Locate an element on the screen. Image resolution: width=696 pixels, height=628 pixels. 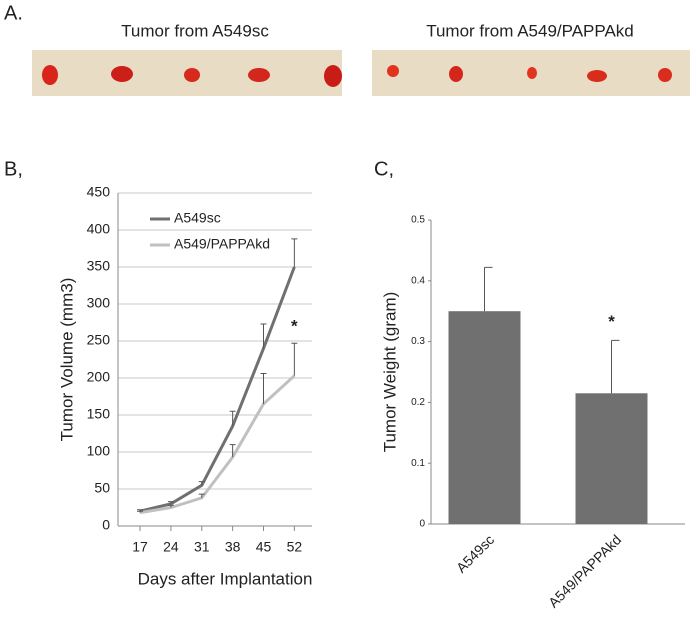
x-tick-label: 45 is located at coordinates (264, 547).